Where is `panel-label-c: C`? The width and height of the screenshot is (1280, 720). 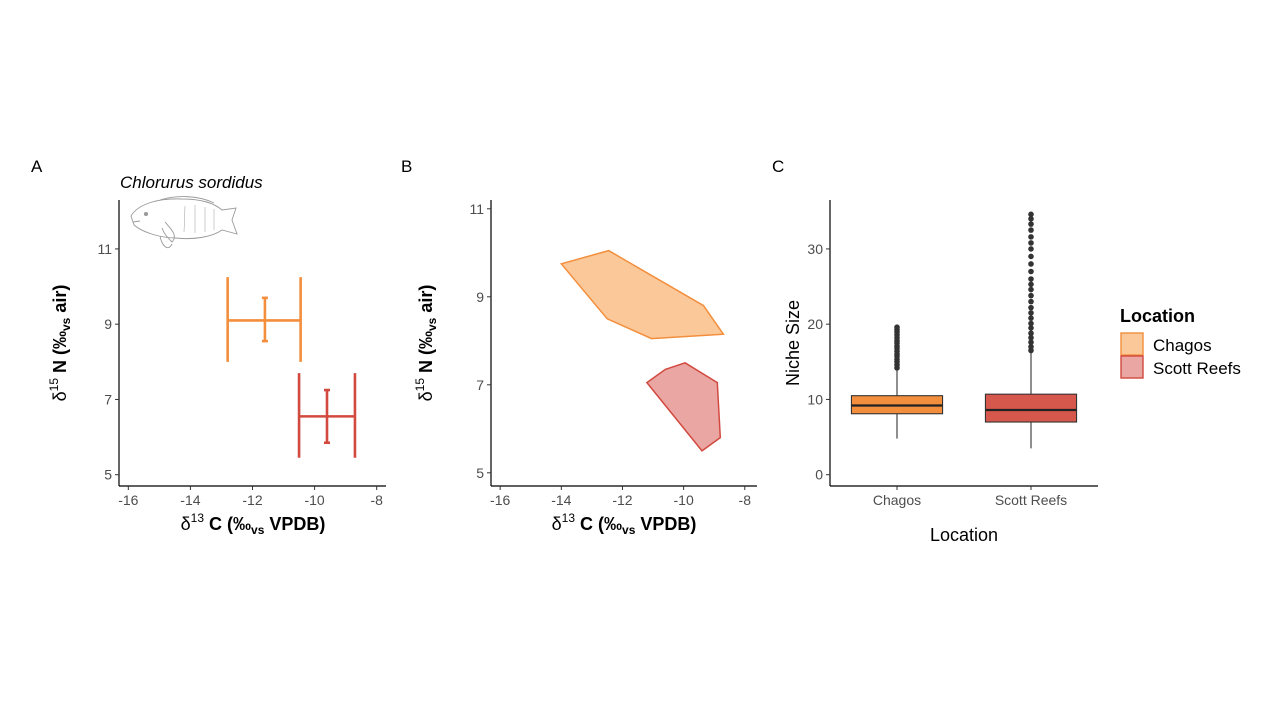
panel-label-c: C is located at coordinates (778, 166).